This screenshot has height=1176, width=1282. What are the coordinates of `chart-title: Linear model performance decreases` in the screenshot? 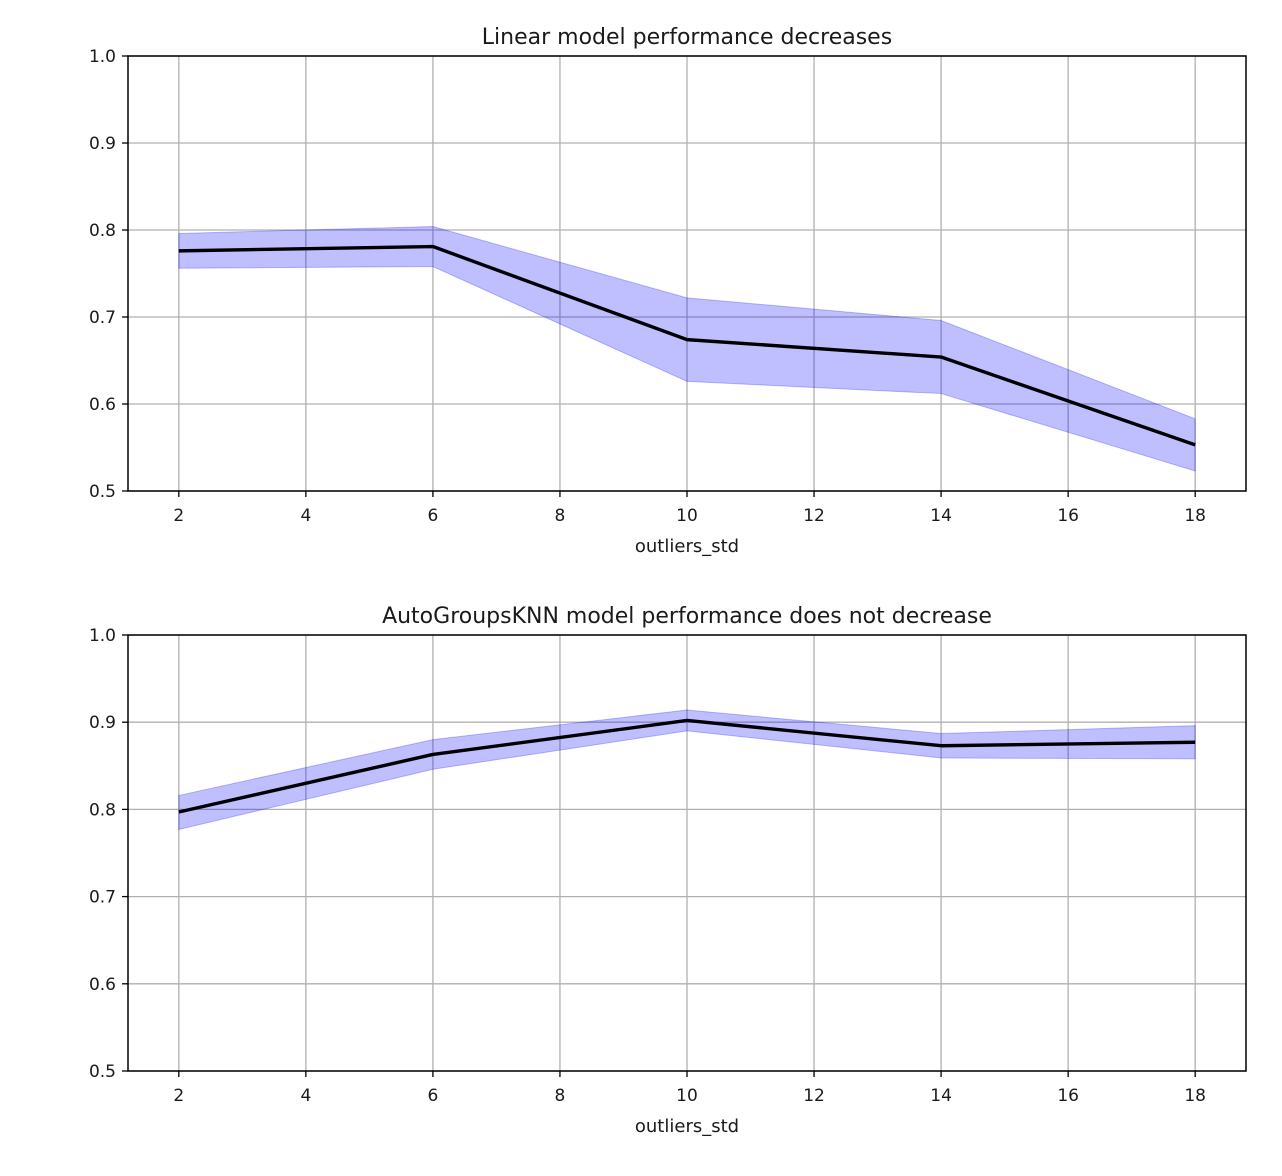 It's located at (687, 37).